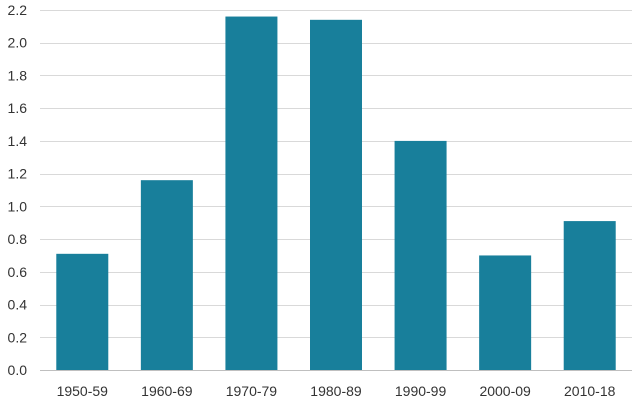 Image resolution: width=640 pixels, height=409 pixels. Describe the element at coordinates (18, 141) in the screenshot. I see `y-tick-label: 1.4` at that location.